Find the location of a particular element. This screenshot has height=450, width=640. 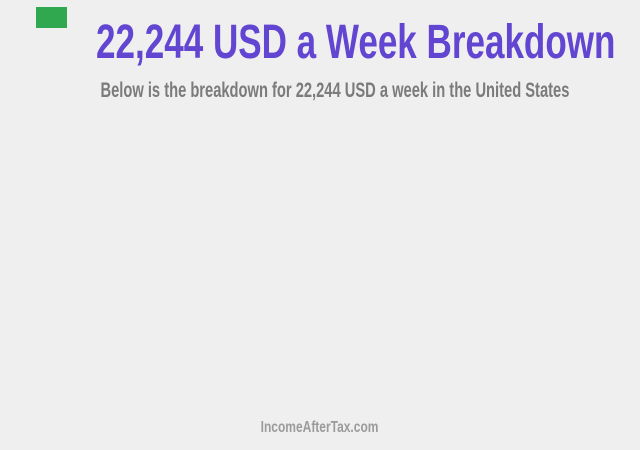

site-watermark-text: IncomeAfterTax.com is located at coordinates (320, 427).